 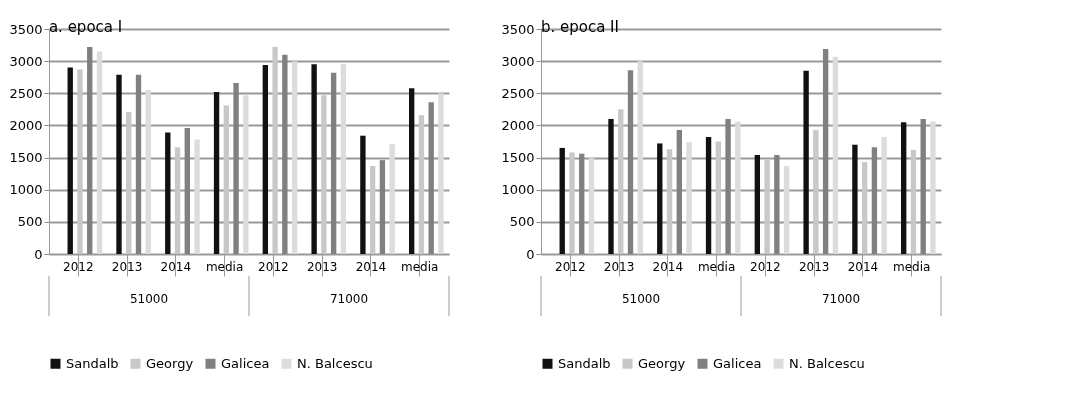 I want to click on chart-title: b. epoca II, so click(x=579, y=27).